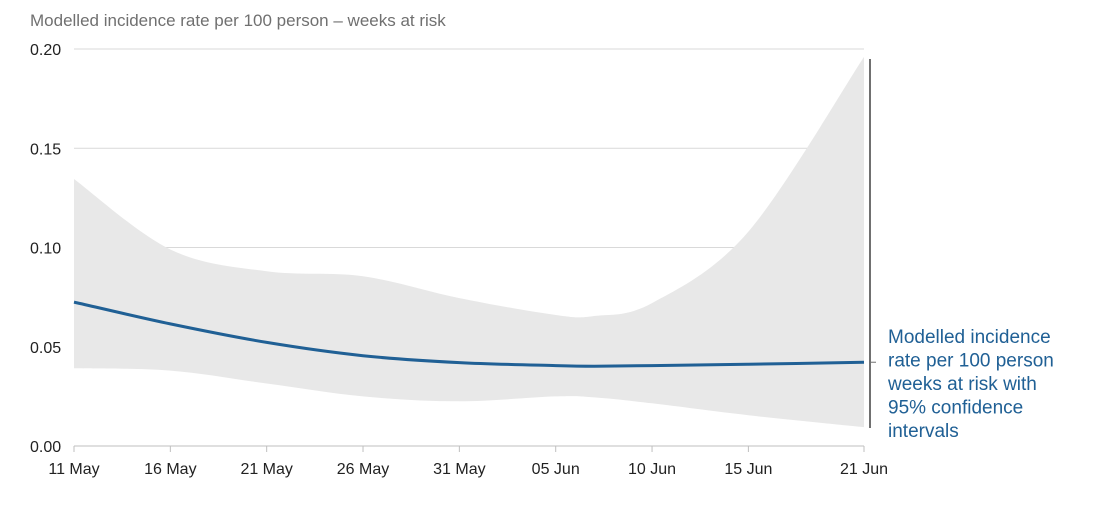 This screenshot has height=527, width=1108. Describe the element at coordinates (864, 469) in the screenshot. I see `x-tick-label: 21 Jun` at that location.